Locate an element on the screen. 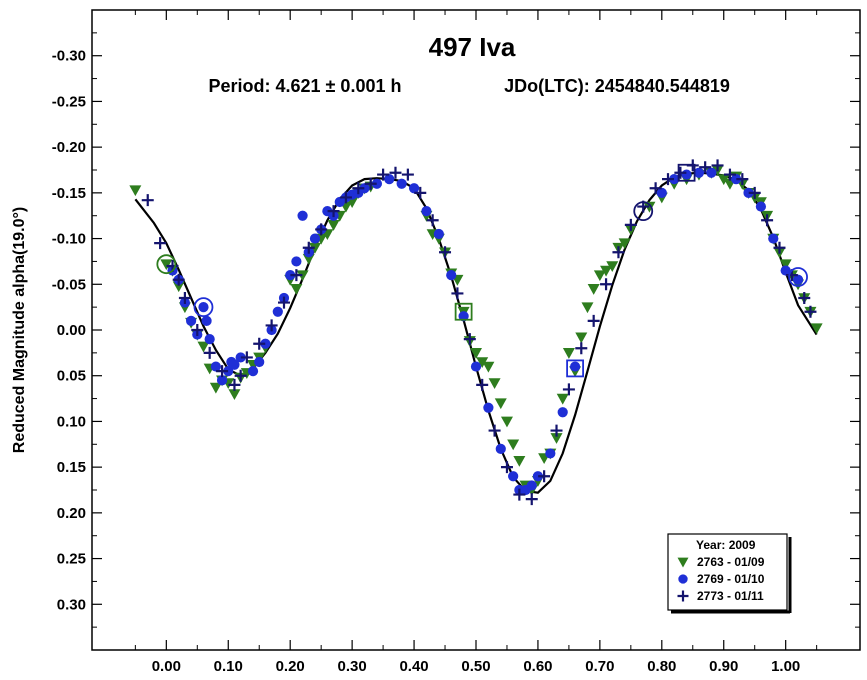 The width and height of the screenshot is (867, 680). x-tick-label: 1.00 is located at coordinates (785, 666).